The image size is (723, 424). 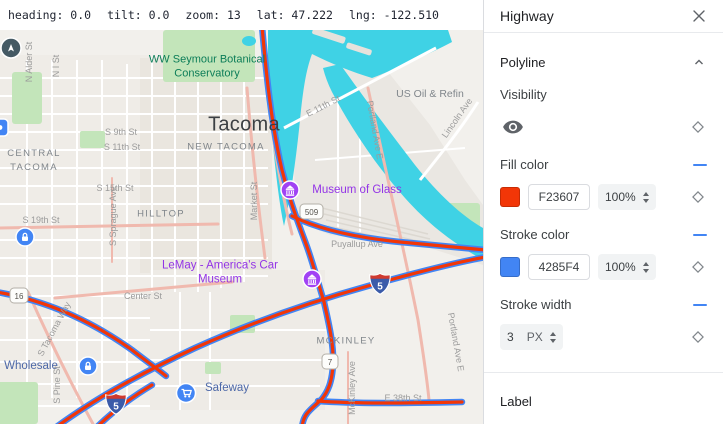 I want to click on visibility-controls, so click(x=603, y=127).